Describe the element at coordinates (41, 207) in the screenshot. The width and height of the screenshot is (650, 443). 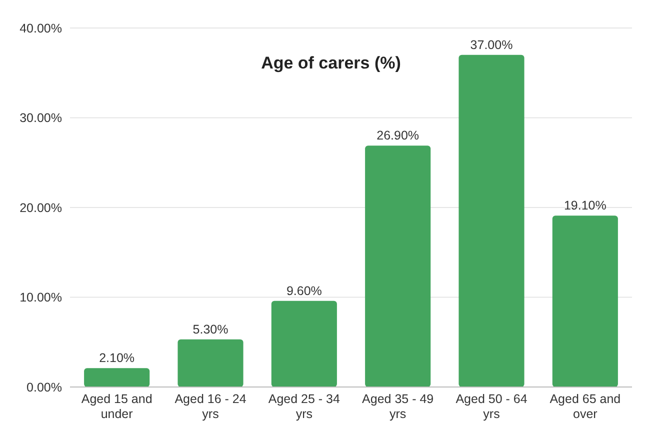
I see `y-tick-label: 20.00%` at that location.